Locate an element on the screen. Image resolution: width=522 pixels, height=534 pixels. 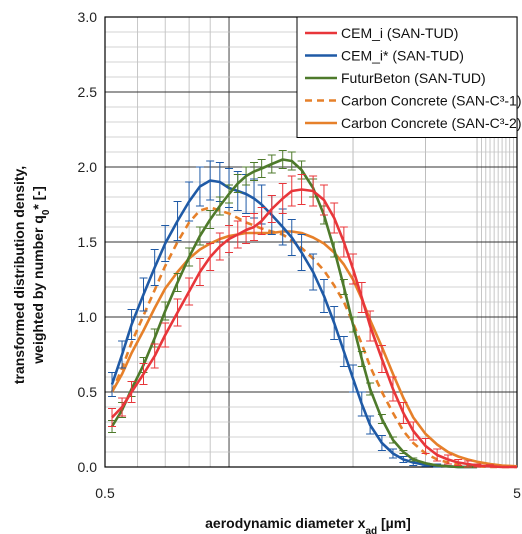
y-axis-title-line2: weighted by number q0* [-] is located at coordinates (41, 275).